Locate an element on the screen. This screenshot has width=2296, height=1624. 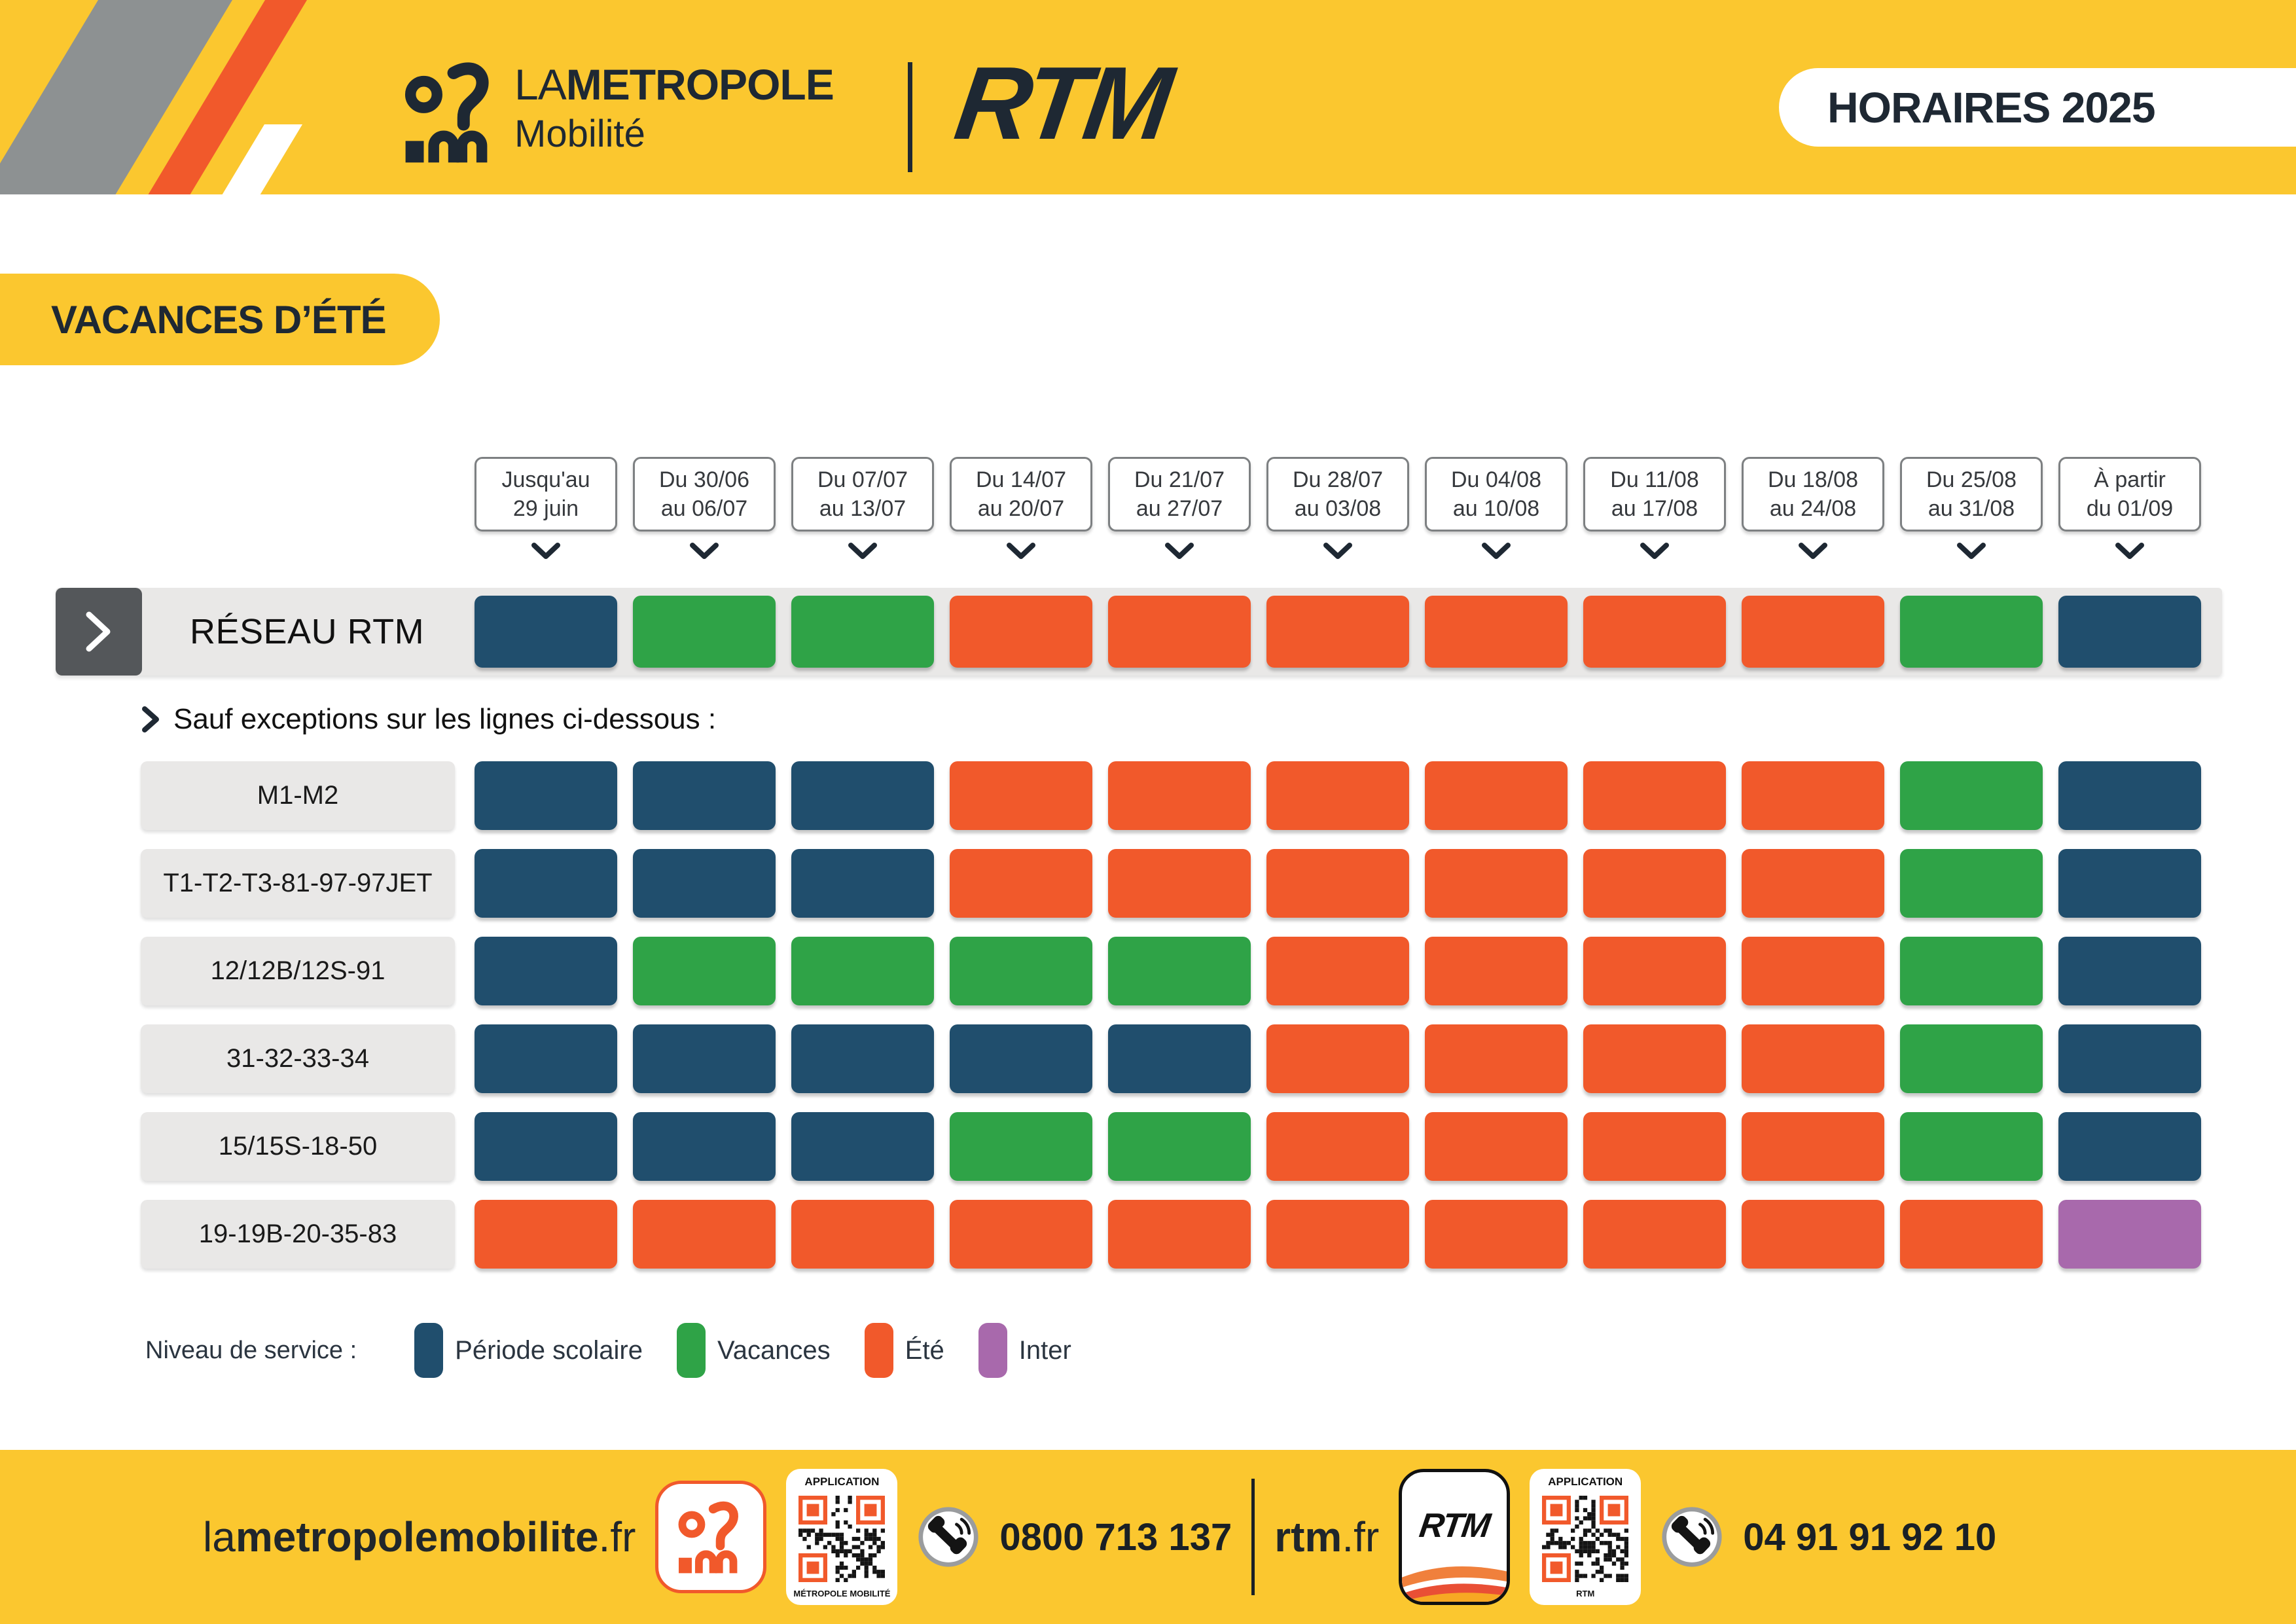
period-column: Du 21/07 au 27/07 is located at coordinates (1179, 508).